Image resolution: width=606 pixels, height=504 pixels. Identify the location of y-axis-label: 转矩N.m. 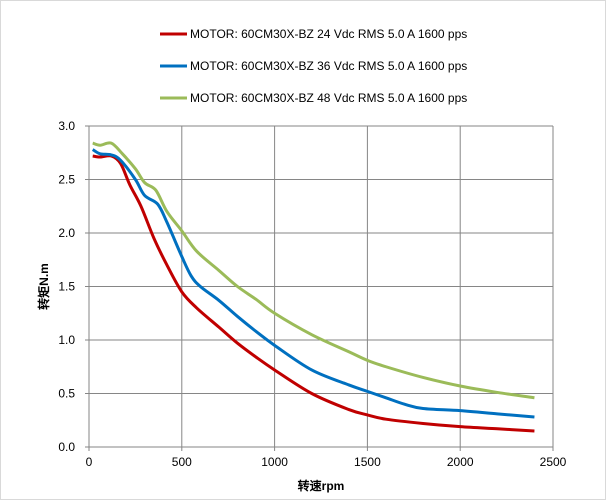
(43, 286).